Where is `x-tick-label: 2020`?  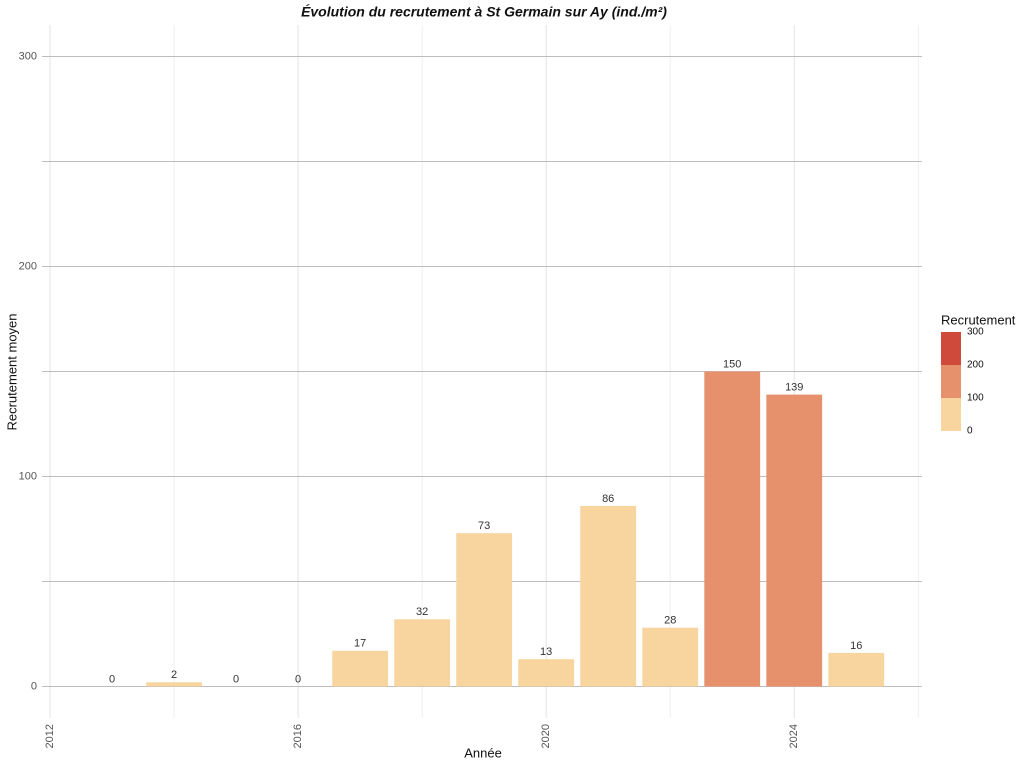
x-tick-label: 2020 is located at coordinates (546, 736).